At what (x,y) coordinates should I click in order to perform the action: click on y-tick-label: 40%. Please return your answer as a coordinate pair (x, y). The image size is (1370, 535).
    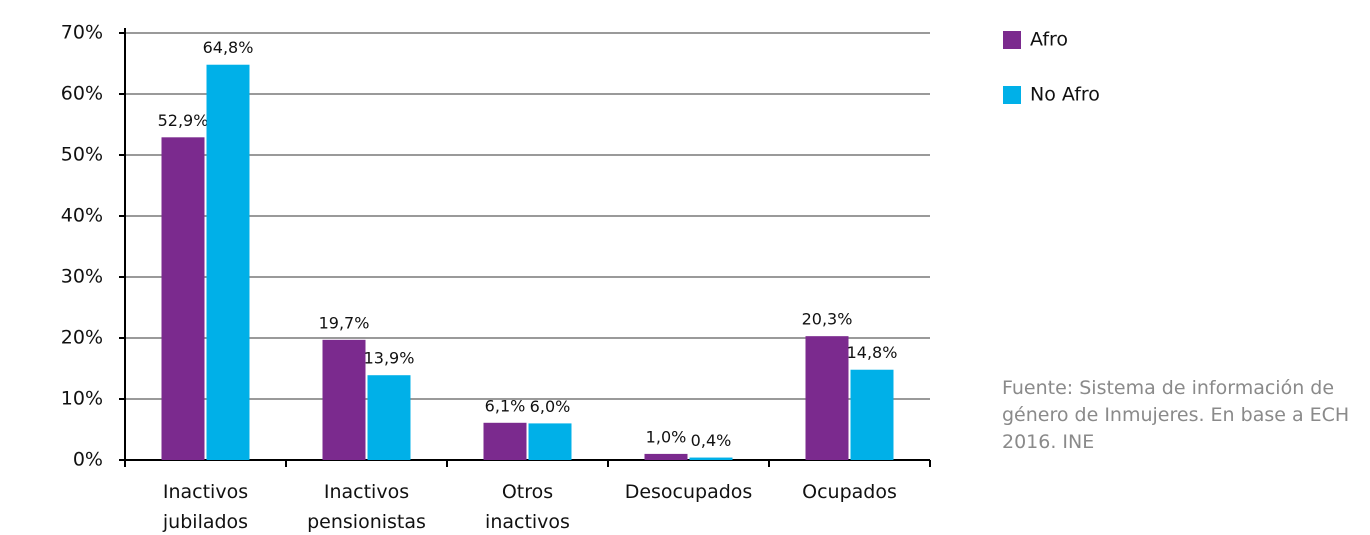
    Looking at the image, I should click on (82, 216).